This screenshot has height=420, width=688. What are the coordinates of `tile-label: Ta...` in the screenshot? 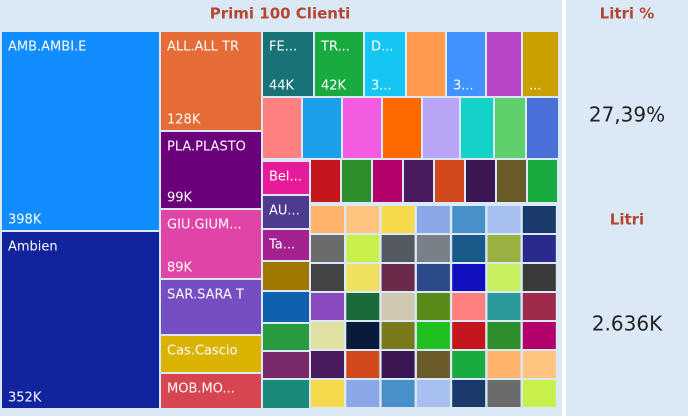 It's located at (281, 245).